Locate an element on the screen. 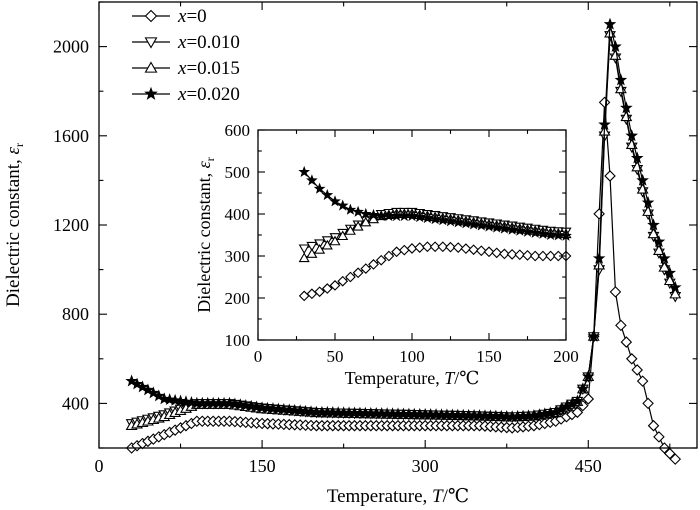  inset-series-1-point is located at coordinates (312, 246).